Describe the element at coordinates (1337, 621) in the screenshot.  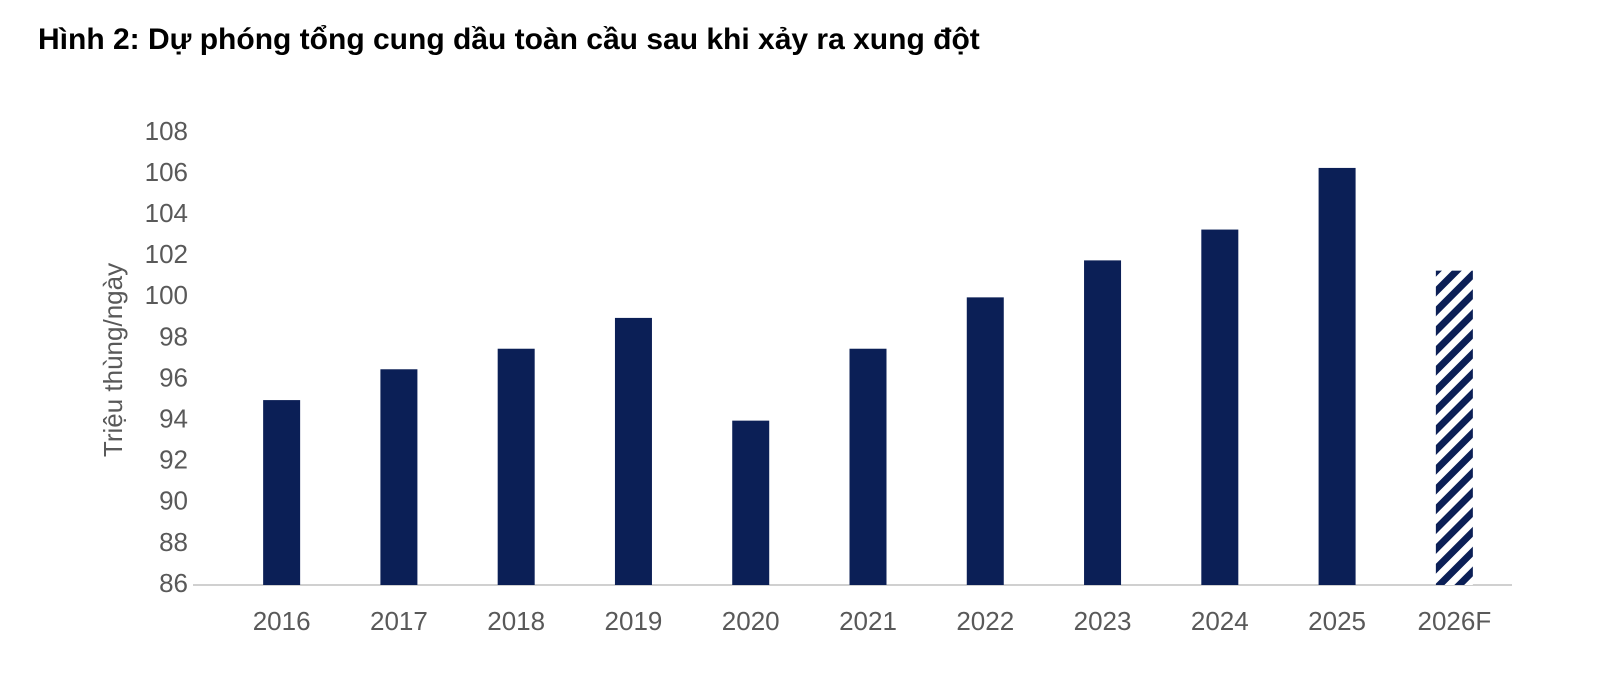
I see `x-tick-label: 2025` at that location.